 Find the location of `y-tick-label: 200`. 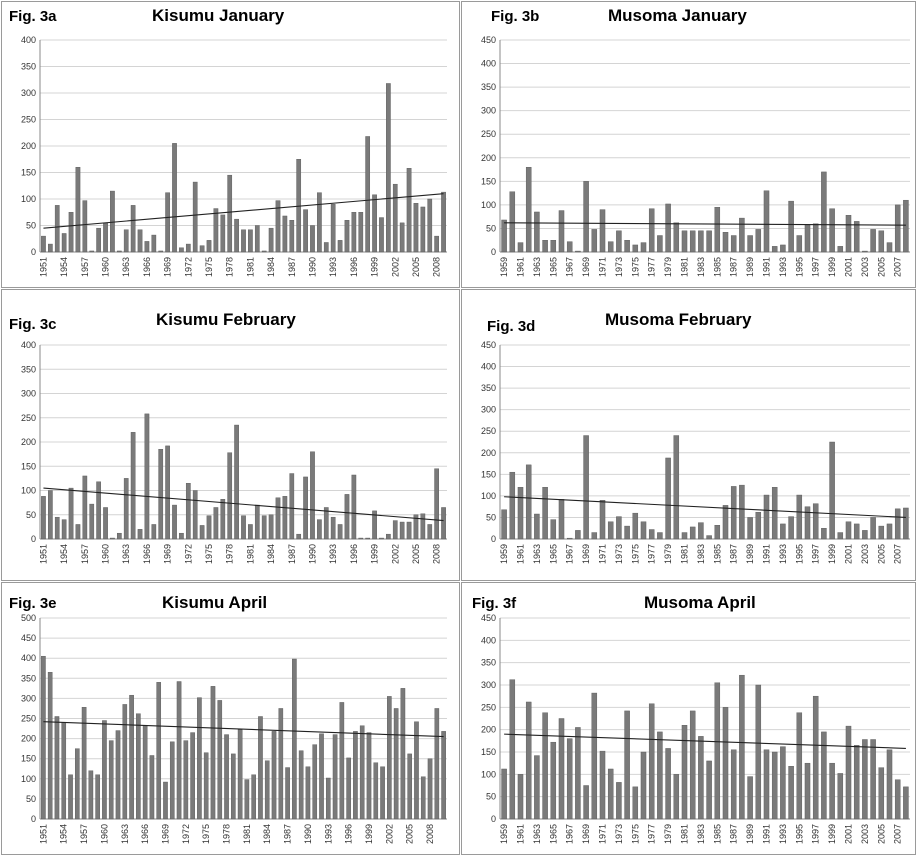

y-tick-label: 200 is located at coordinates (28, 146).